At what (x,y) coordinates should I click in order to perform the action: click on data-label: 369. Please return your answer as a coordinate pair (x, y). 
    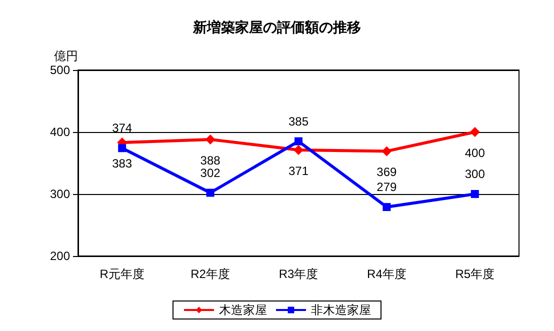
    Looking at the image, I should click on (387, 172).